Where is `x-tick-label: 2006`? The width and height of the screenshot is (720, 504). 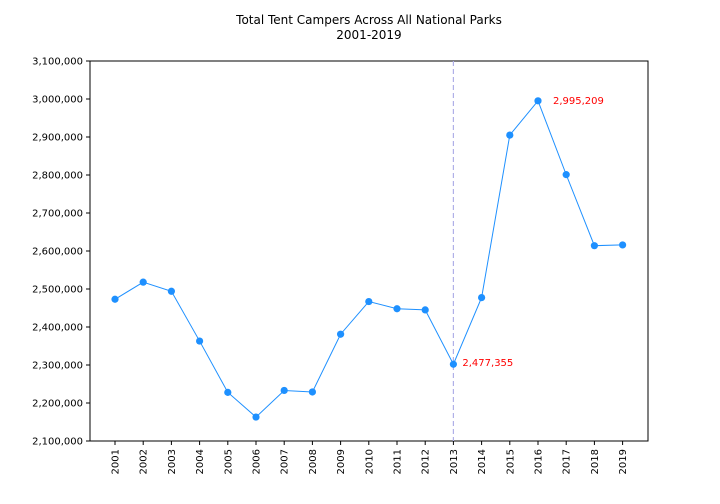 x-tick-label: 2006 is located at coordinates (257, 461).